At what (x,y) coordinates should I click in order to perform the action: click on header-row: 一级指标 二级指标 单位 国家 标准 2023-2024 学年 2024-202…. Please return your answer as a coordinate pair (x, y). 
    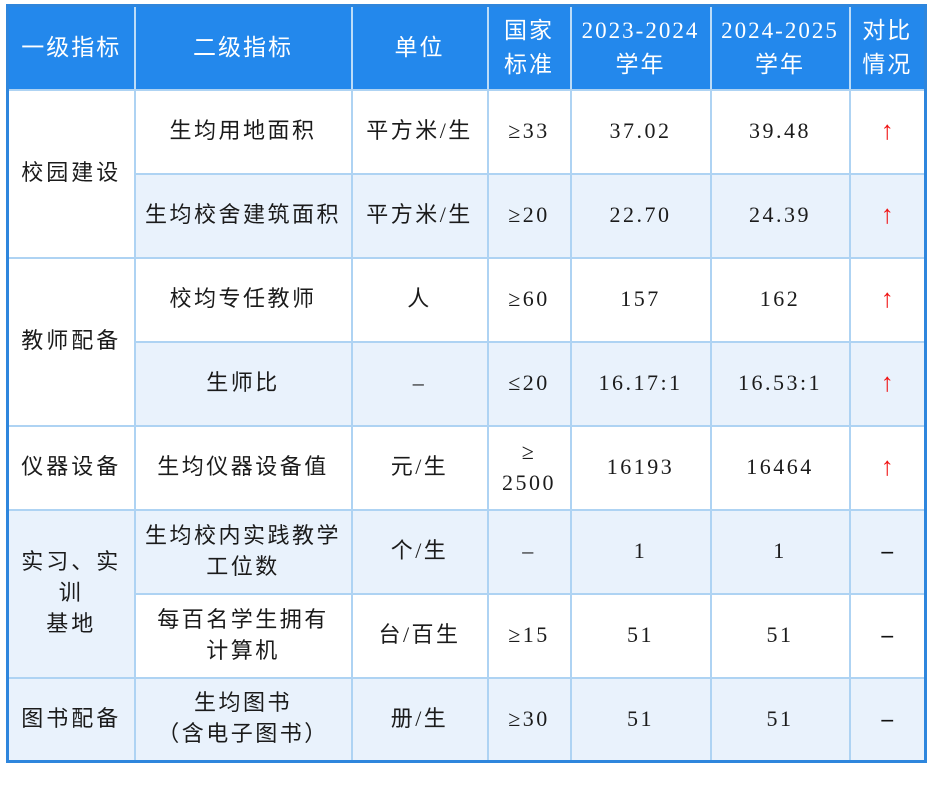
    Looking at the image, I should click on (466, 47).